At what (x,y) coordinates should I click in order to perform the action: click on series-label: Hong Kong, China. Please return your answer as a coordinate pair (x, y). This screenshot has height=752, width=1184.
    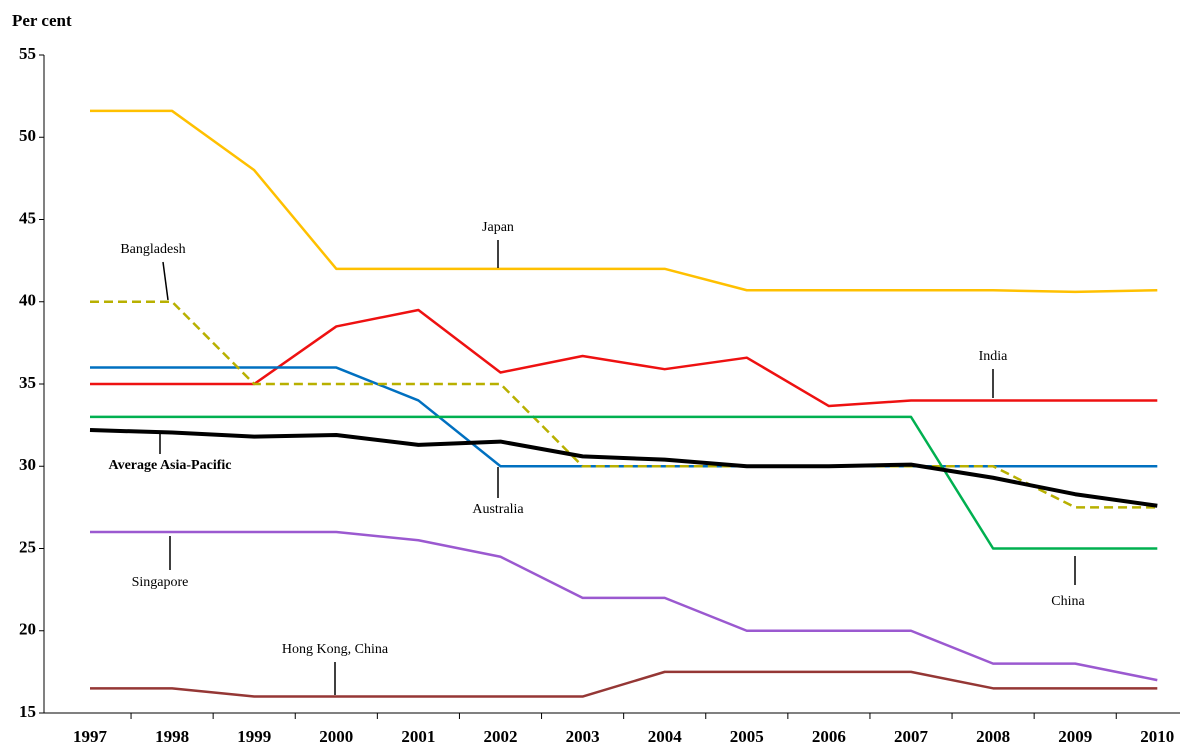
    Looking at the image, I should click on (335, 649).